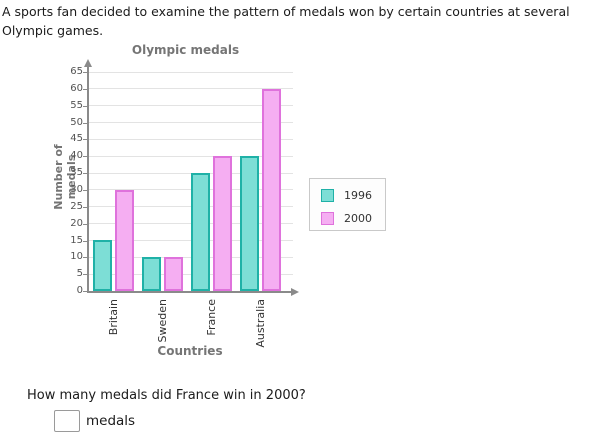 Image resolution: width=600 pixels, height=434 pixels. I want to click on y-tick-label: 60, so click(76, 88).